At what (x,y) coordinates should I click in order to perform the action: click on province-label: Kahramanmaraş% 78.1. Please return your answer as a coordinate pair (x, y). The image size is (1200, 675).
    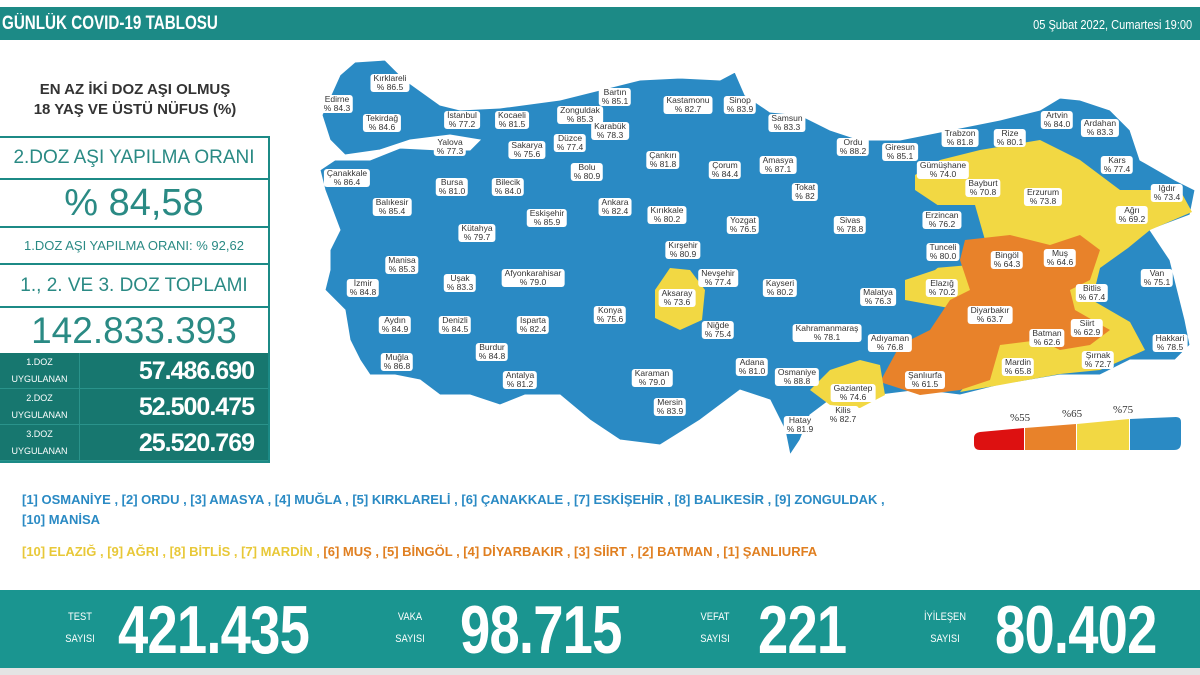
    Looking at the image, I should click on (827, 333).